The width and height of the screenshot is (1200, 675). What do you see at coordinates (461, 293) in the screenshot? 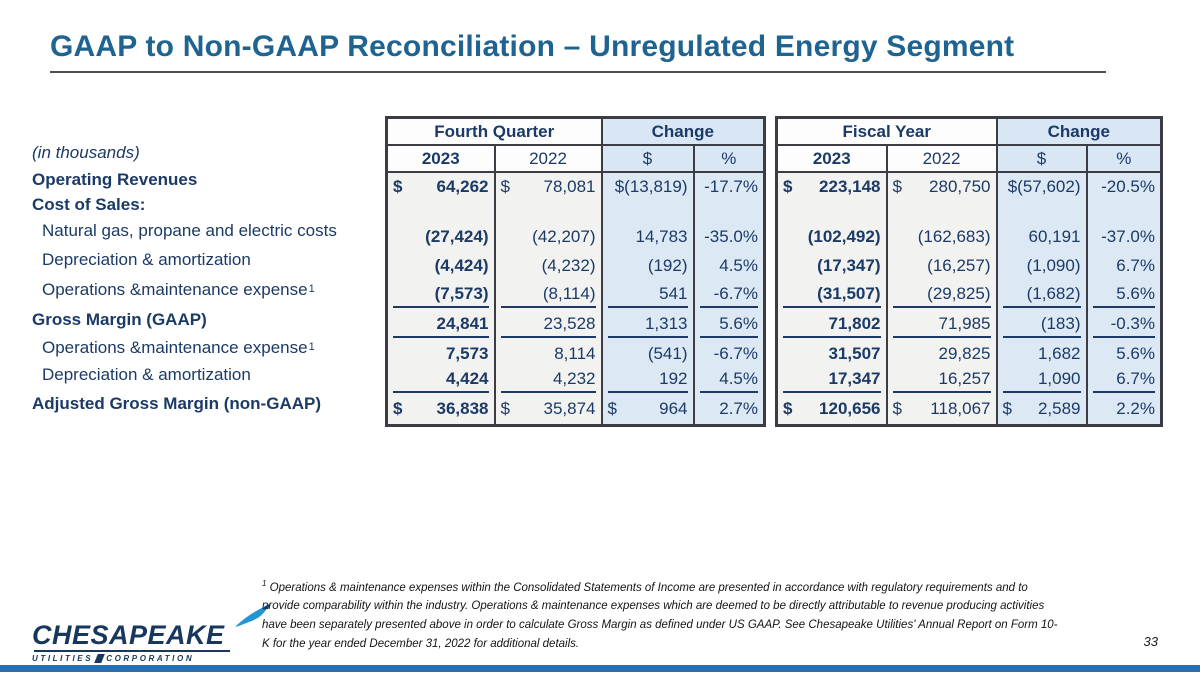
I see `cell-value: (7,573)` at bounding box center [461, 293].